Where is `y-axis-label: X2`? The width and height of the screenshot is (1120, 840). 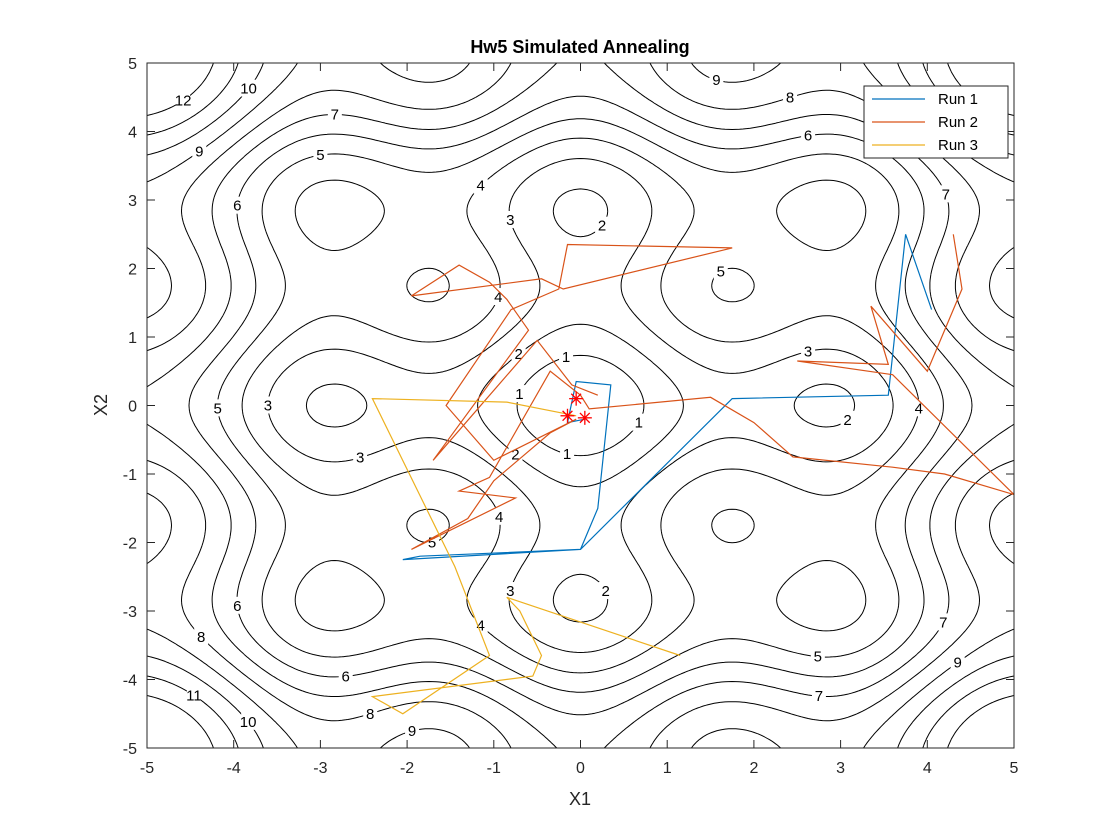 y-axis-label: X2 is located at coordinates (101, 405).